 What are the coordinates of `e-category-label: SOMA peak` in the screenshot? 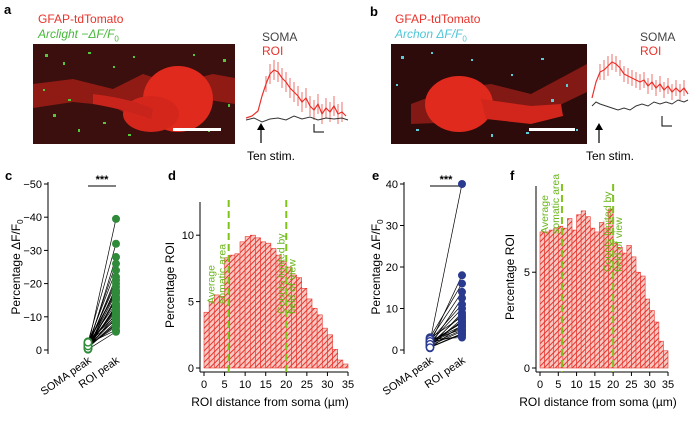 It's located at (408, 376).